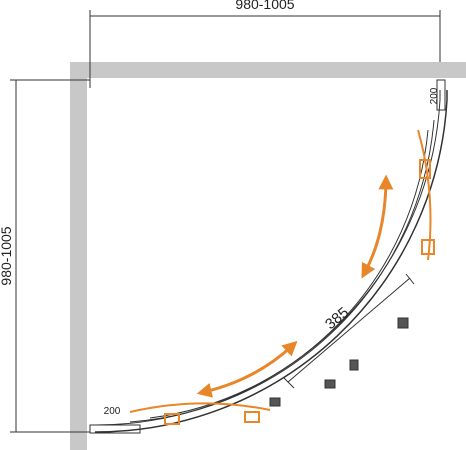 The width and height of the screenshot is (466, 450). Describe the element at coordinates (264, 6) in the screenshot. I see `width-label: 980-1005` at that location.